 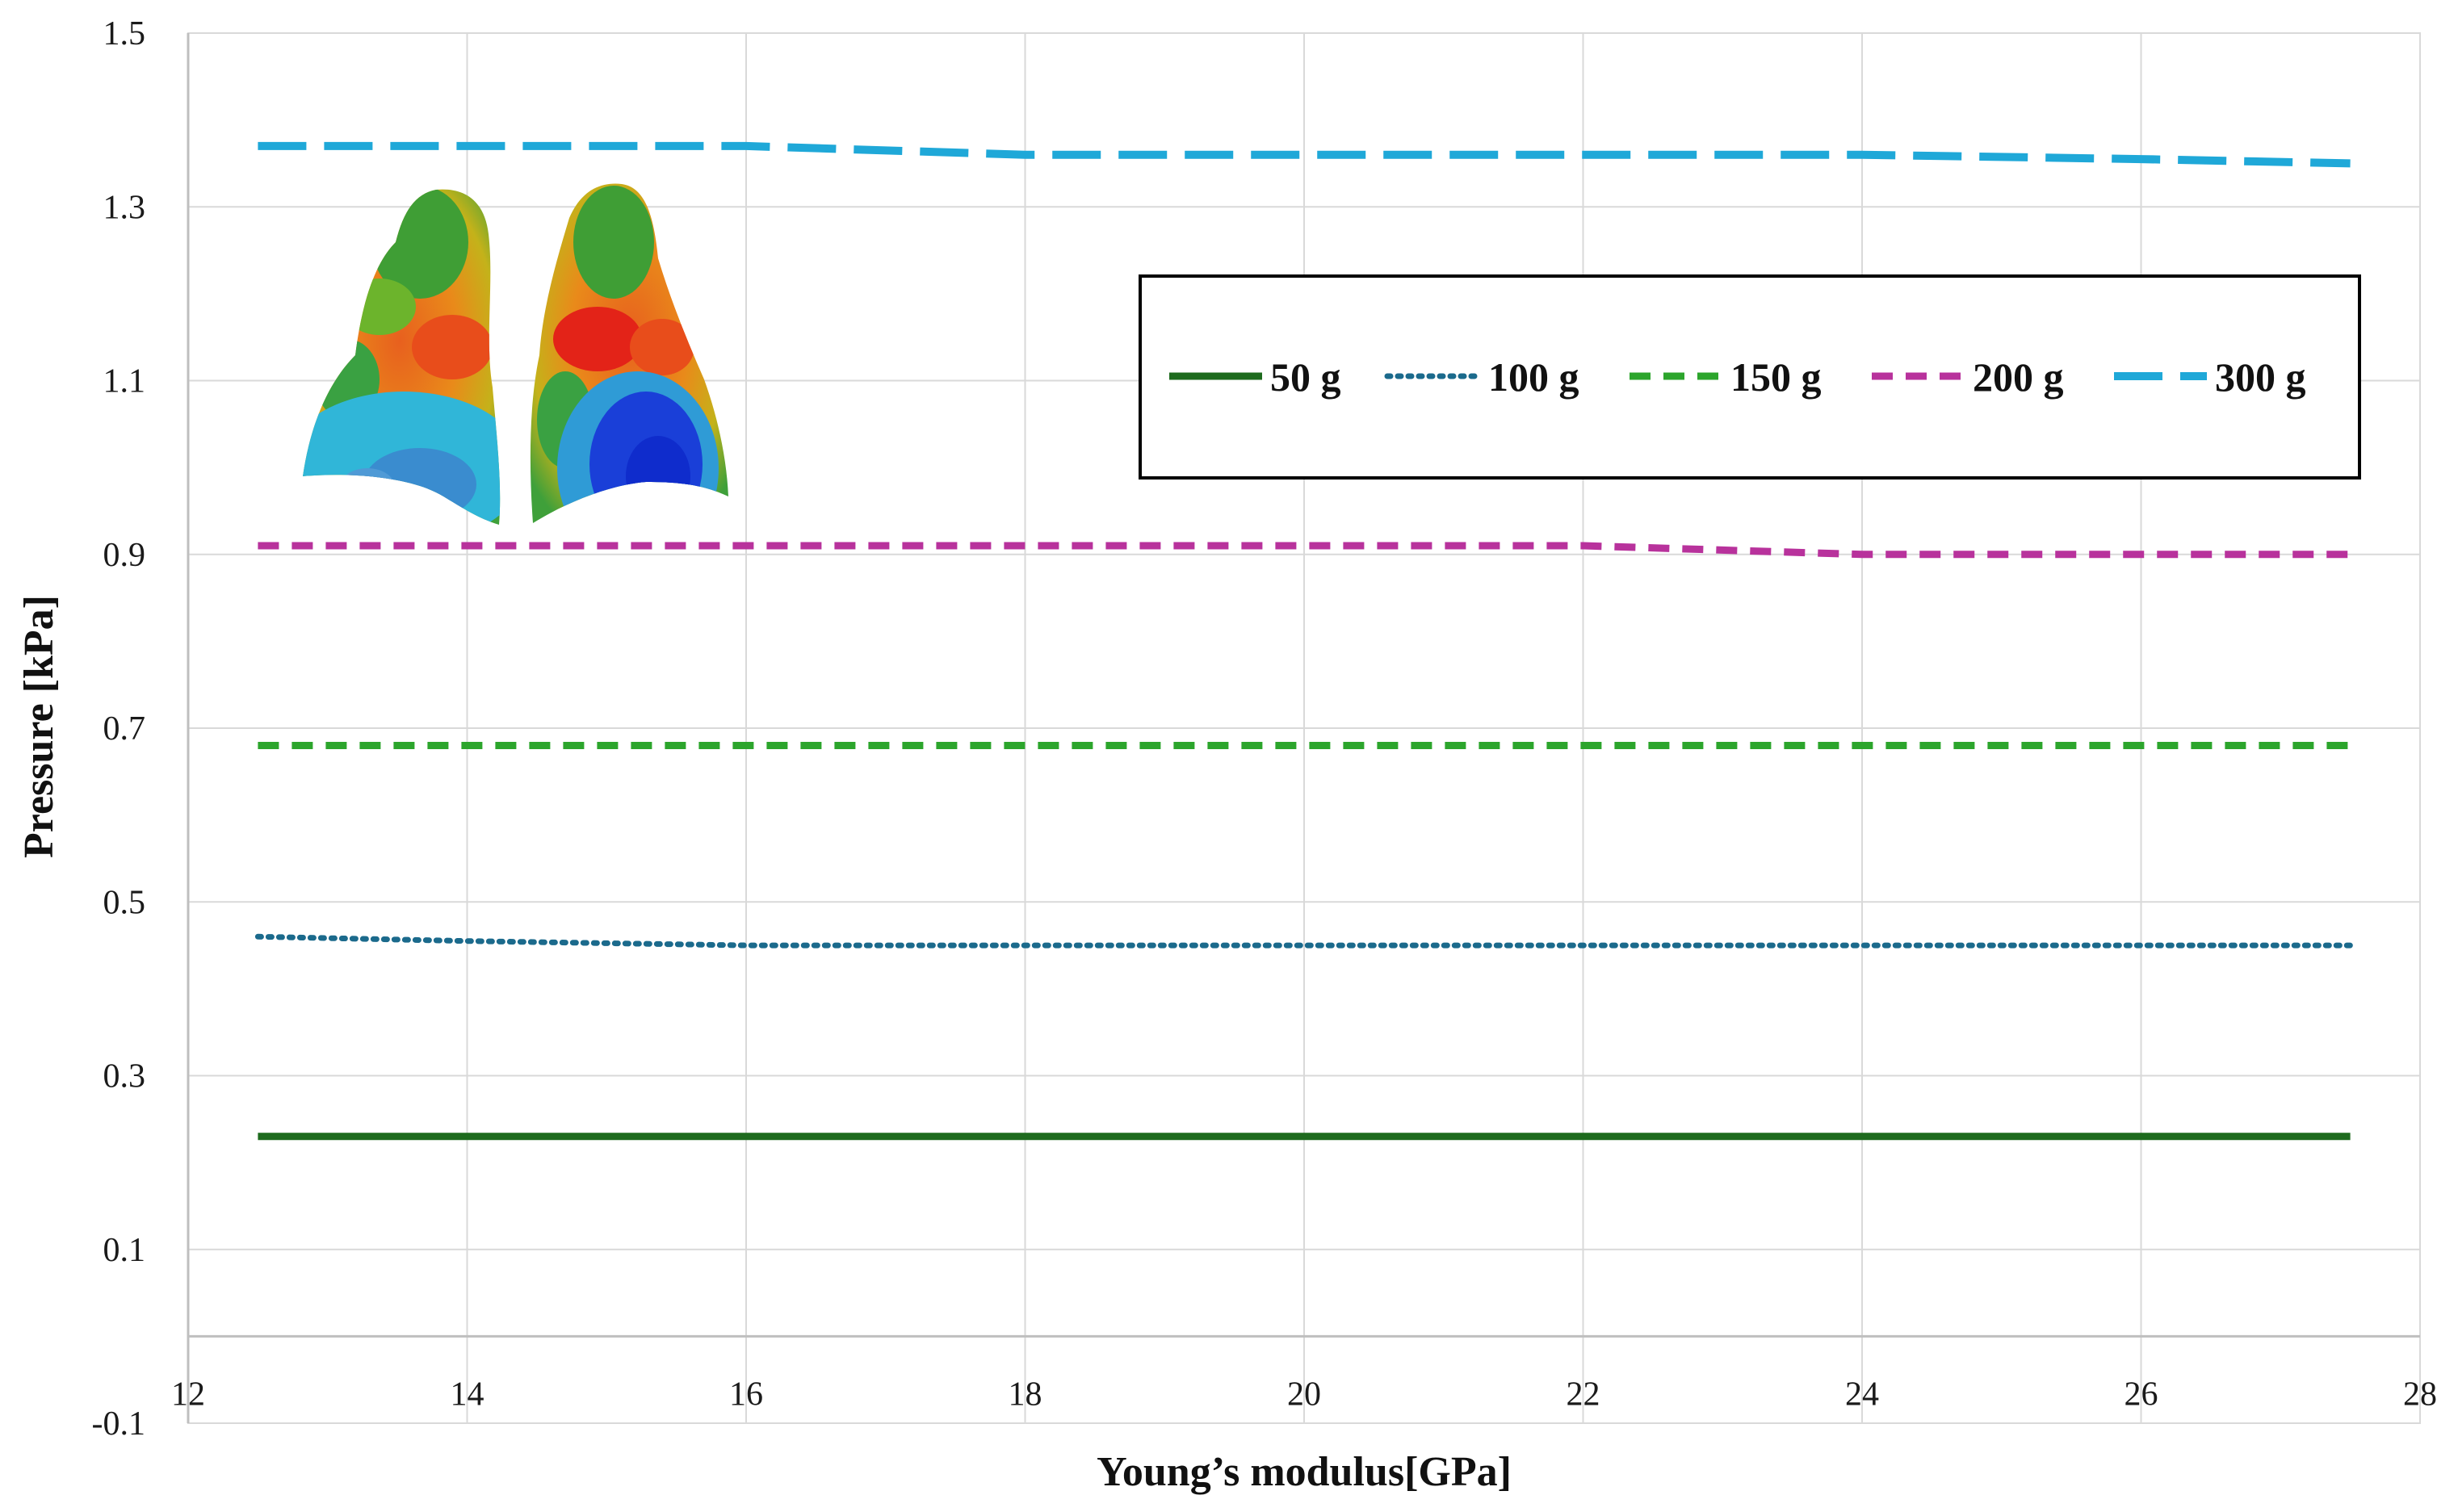 I want to click on y-tick-label: 0.1, so click(x=124, y=1250).